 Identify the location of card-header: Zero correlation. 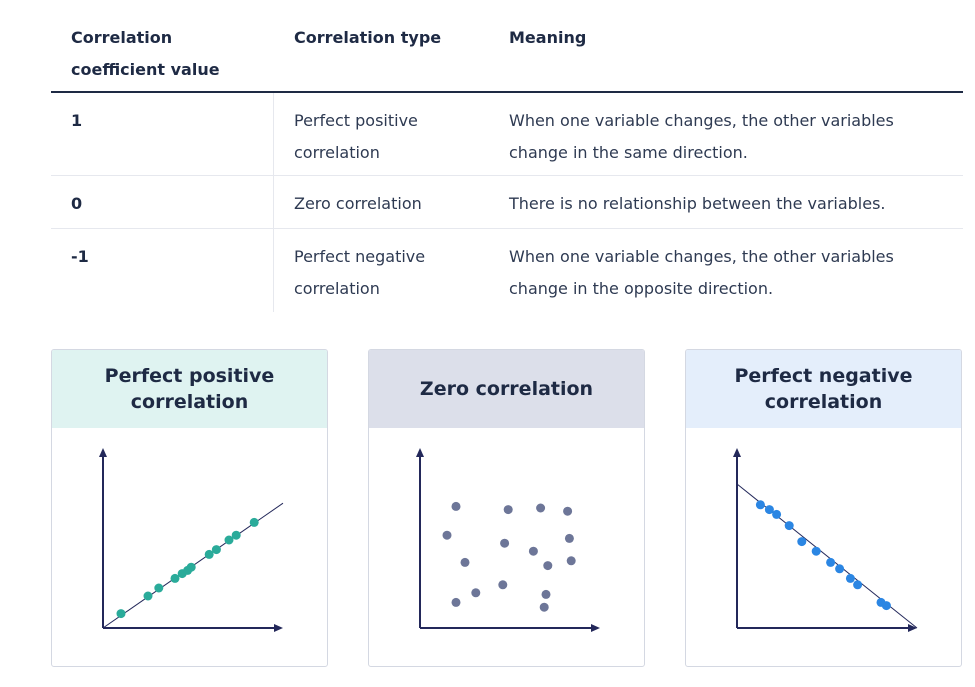
(506, 389).